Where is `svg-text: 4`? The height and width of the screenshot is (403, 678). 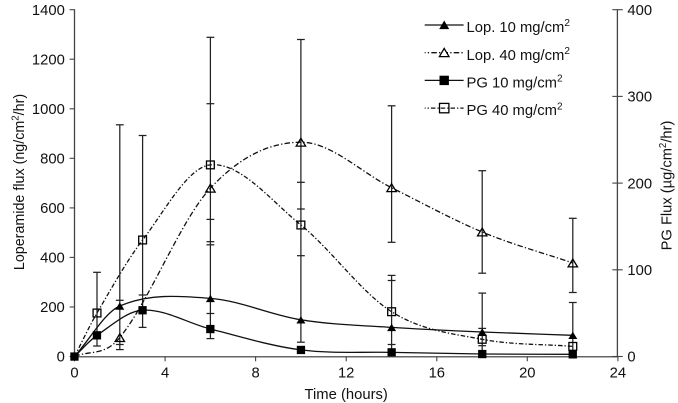 svg-text: 4 is located at coordinates (165, 374).